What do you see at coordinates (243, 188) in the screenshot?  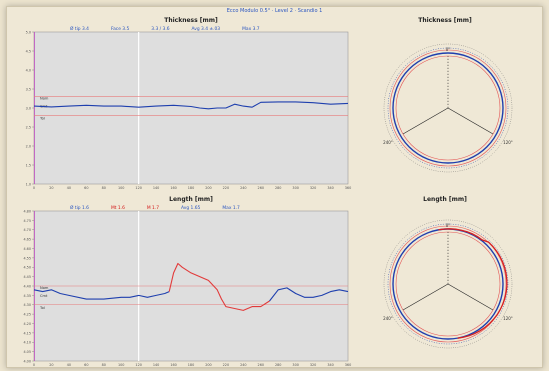 I see `top-xtick-12: 240` at bounding box center [243, 188].